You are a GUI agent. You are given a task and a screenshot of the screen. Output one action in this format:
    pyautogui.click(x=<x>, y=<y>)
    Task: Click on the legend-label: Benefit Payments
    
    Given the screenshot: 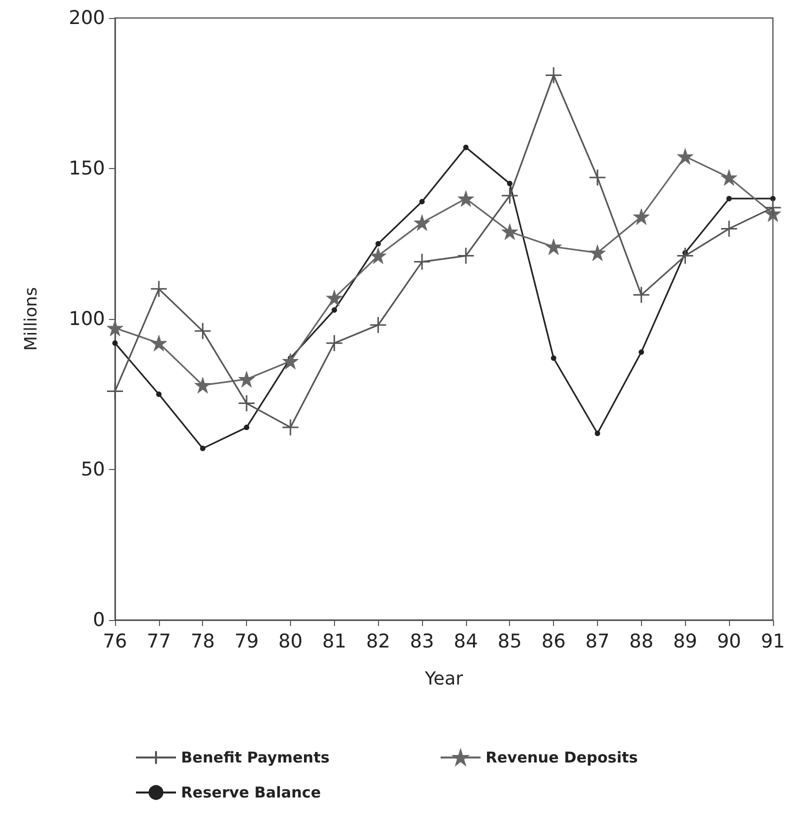 What is the action you would take?
    pyautogui.click(x=255, y=757)
    